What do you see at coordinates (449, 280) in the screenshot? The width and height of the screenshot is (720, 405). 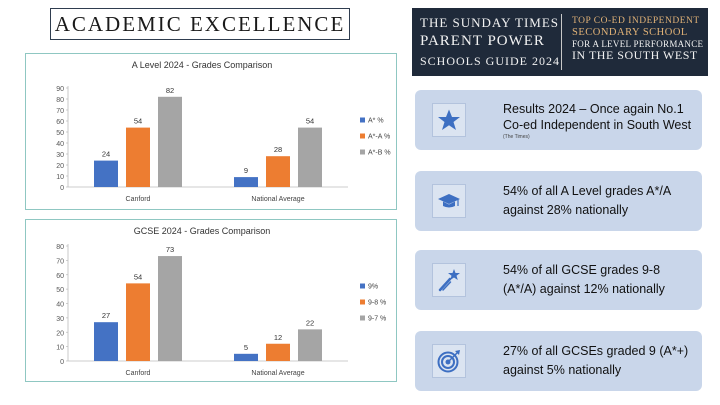 I see `shooting-star-icon` at bounding box center [449, 280].